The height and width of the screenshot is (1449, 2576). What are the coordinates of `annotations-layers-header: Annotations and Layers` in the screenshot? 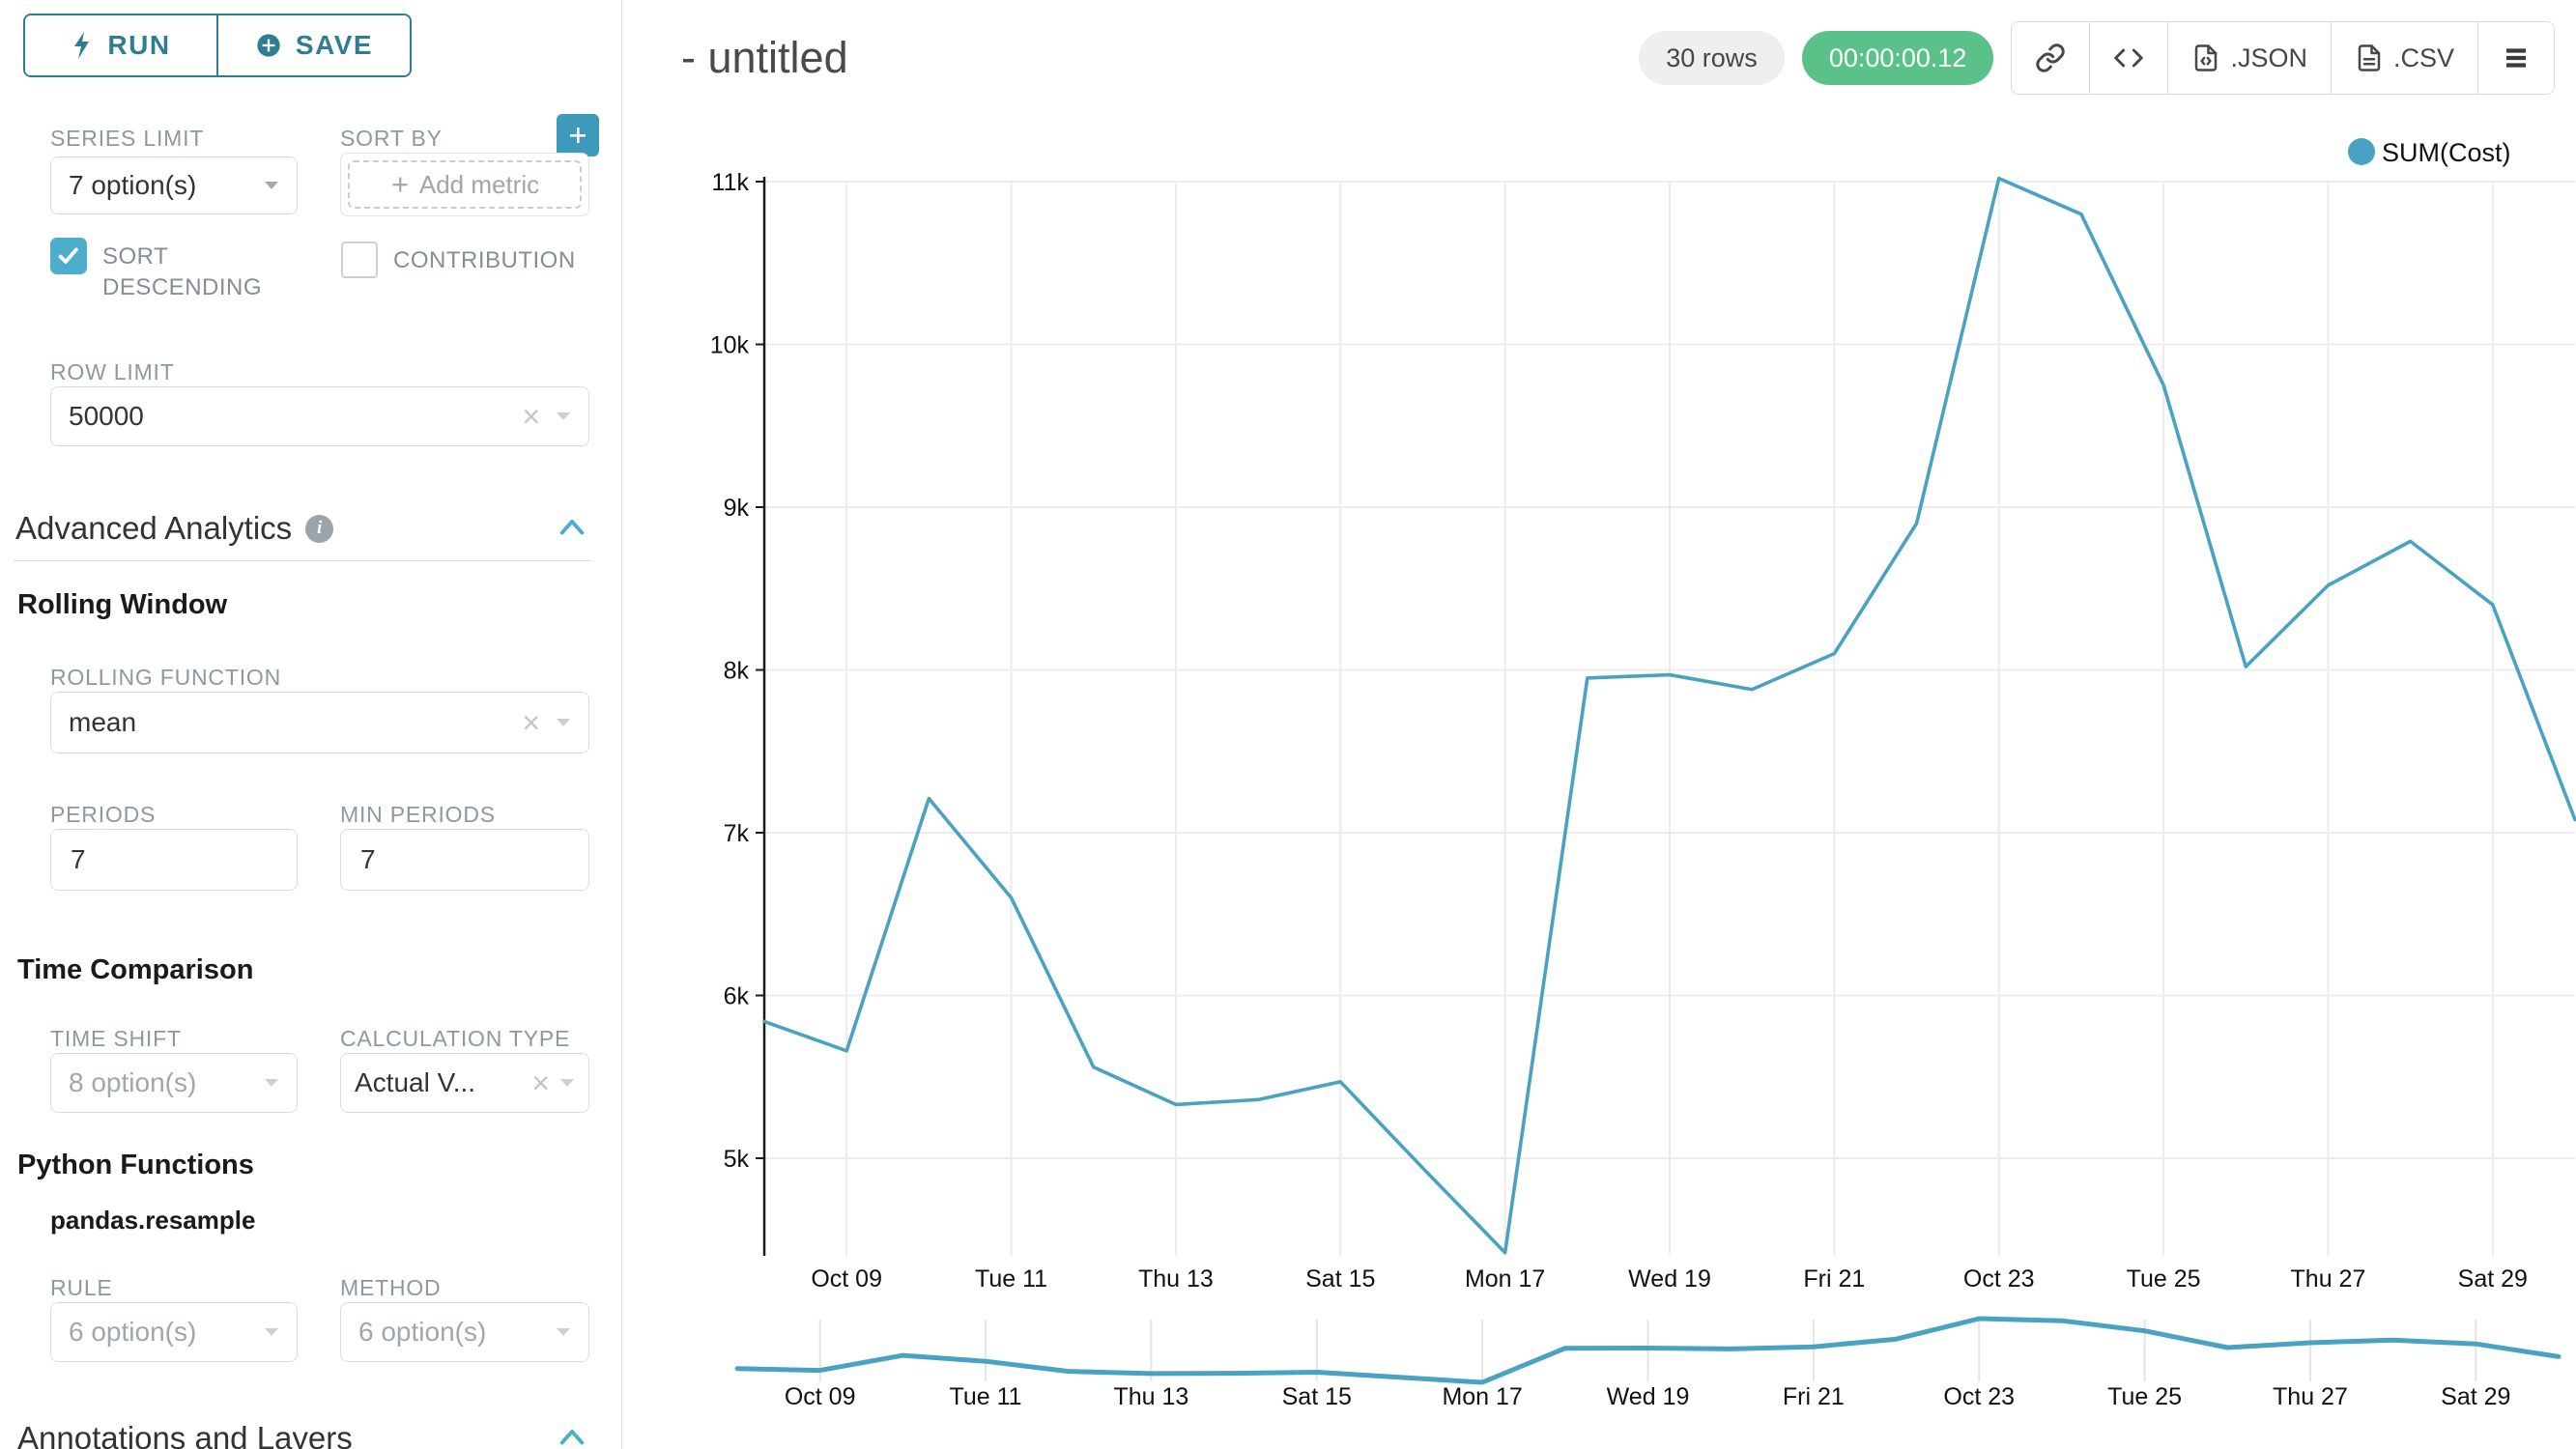 It's located at (185, 1434).